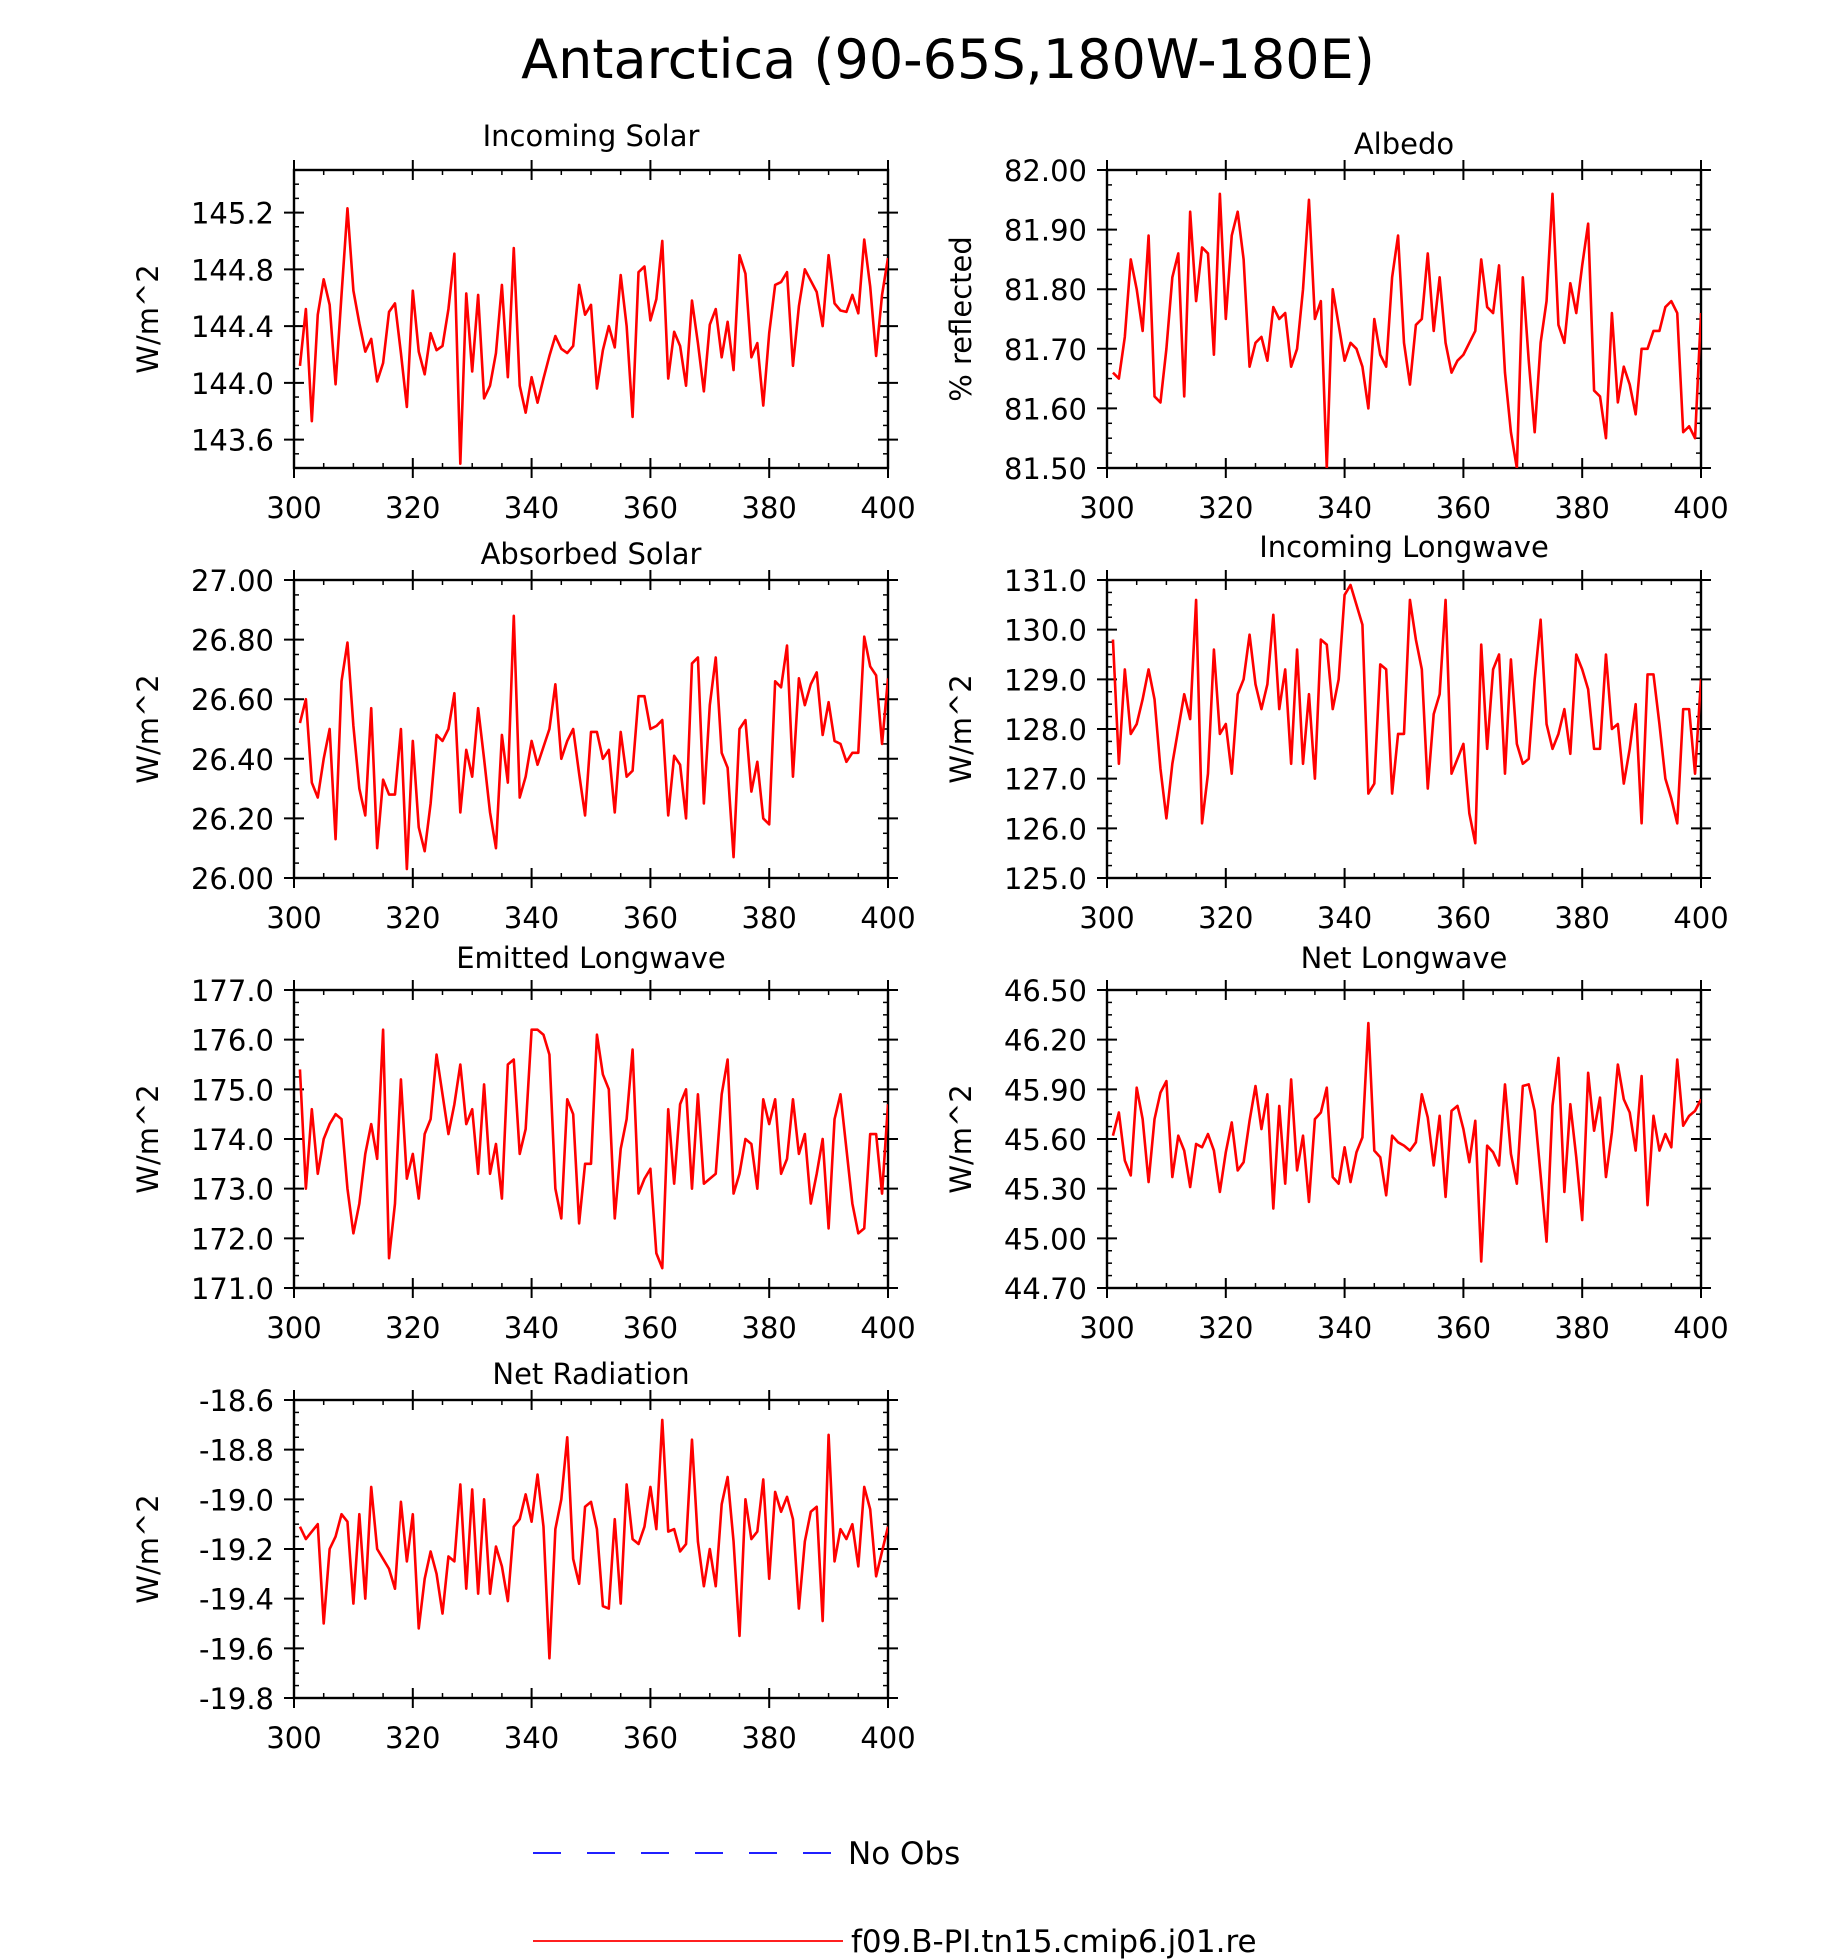 The image size is (1836, 1960). I want to click on chart-emitted-longwave-ylabel: W/m^2, so click(148, 1138).